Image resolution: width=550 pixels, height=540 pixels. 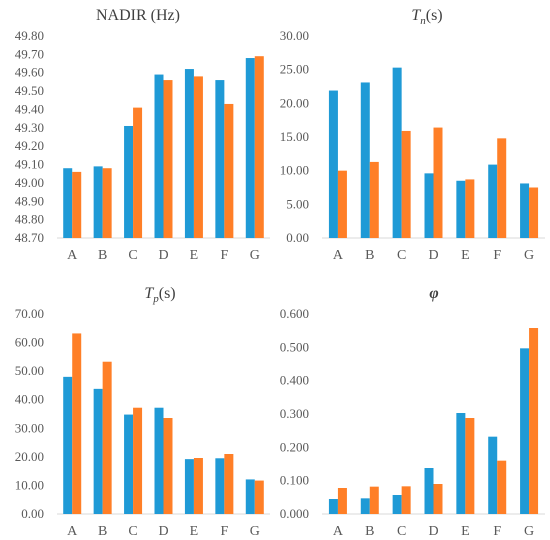 I want to click on chart-title: Tn(s), so click(x=426, y=17).